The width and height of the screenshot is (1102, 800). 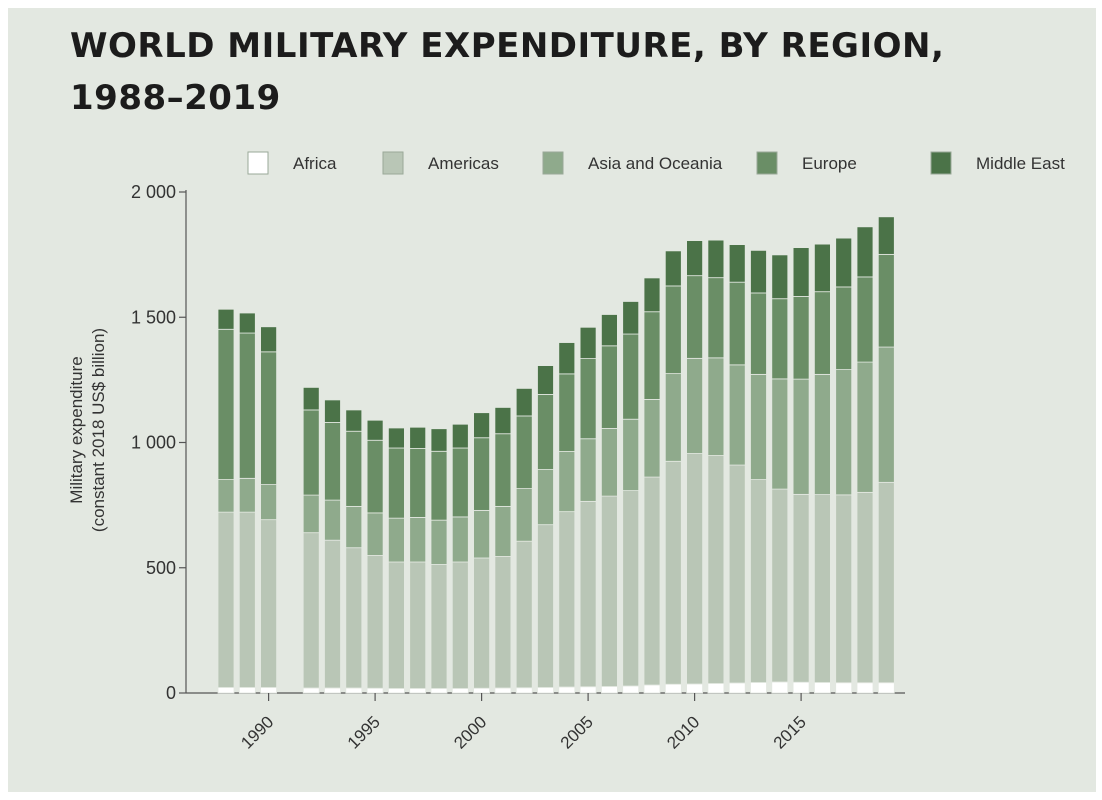 I want to click on bar-segment-asia-and-oceania-2013, so click(x=758, y=426).